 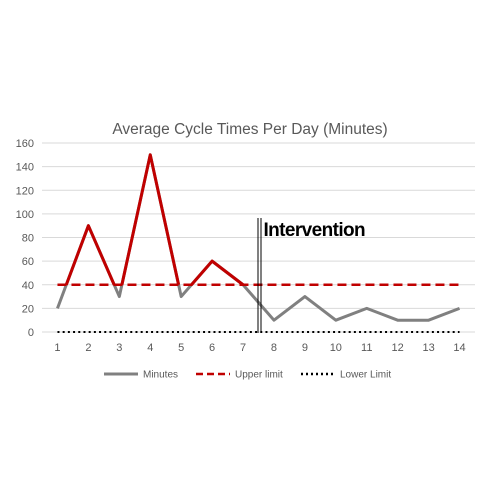 I want to click on legend-label: Upper limit, so click(x=259, y=375).